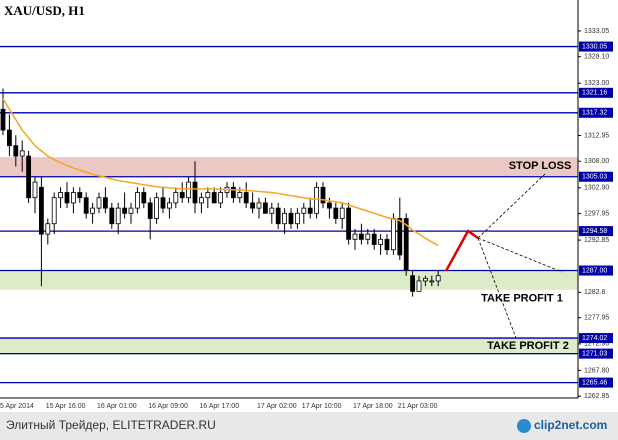  What do you see at coordinates (596, 344) in the screenshot?
I see `y-tick-label: 1272.90` at bounding box center [596, 344].